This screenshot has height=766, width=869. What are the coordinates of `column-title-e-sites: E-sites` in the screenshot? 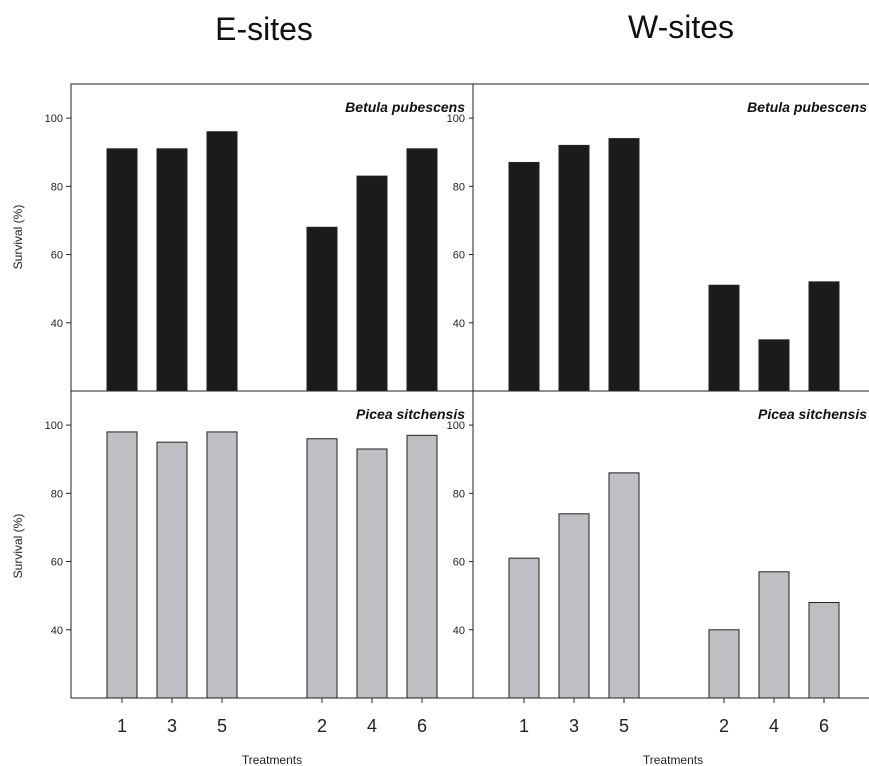 It's located at (264, 29).